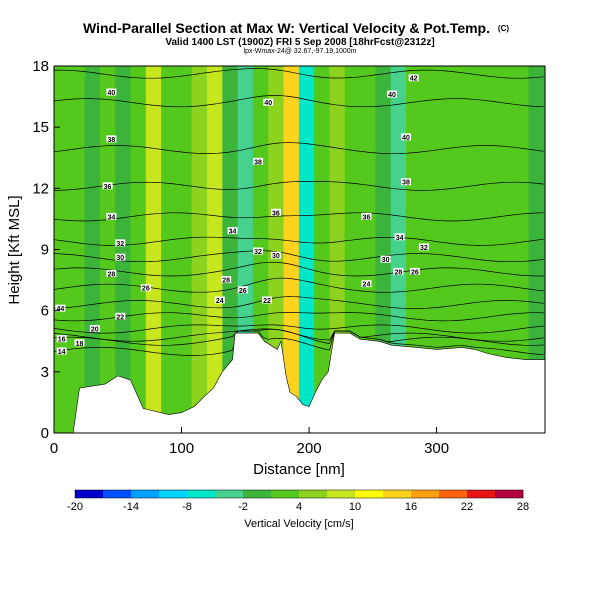 The image size is (600, 600). What do you see at coordinates (309, 448) in the screenshot?
I see `x-tick-label: 200` at bounding box center [309, 448].